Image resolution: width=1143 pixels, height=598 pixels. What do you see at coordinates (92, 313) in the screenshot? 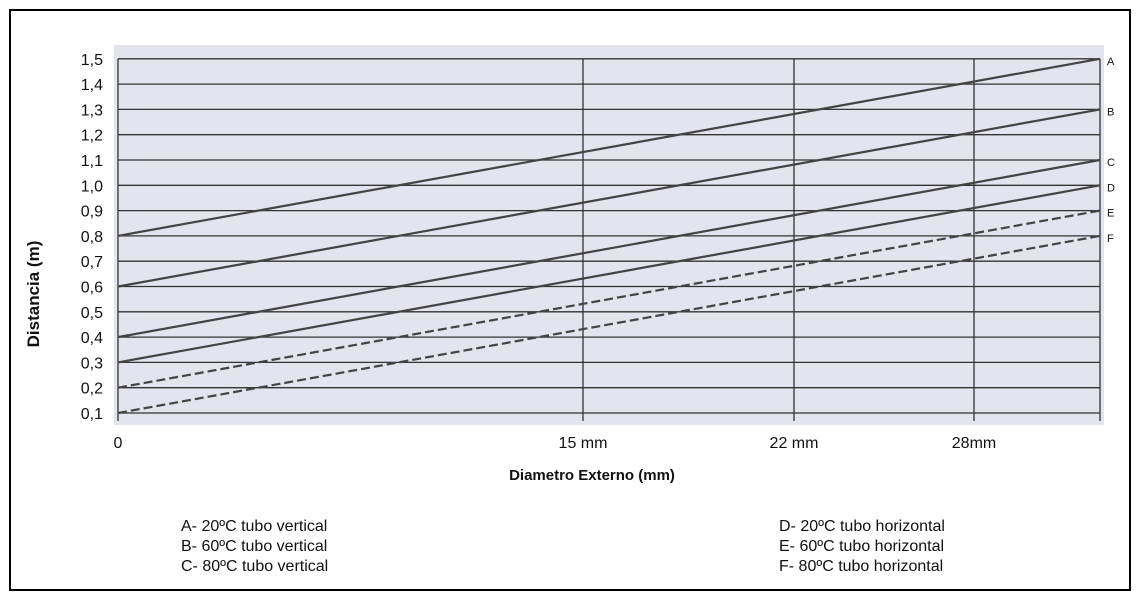
I see `y-tick-label: 0,5` at bounding box center [92, 313].